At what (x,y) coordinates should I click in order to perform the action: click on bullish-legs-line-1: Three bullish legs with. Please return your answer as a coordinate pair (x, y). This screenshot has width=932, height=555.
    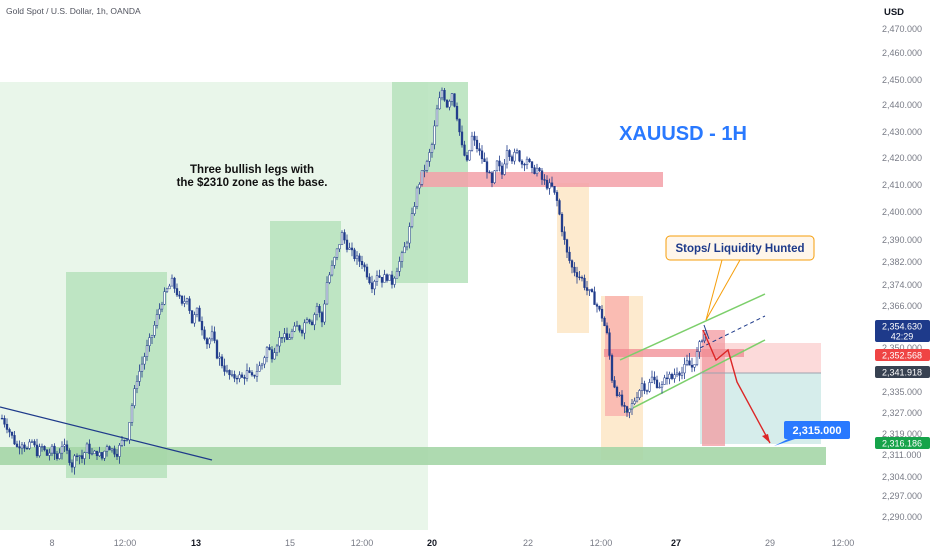
    Looking at the image, I should click on (252, 170).